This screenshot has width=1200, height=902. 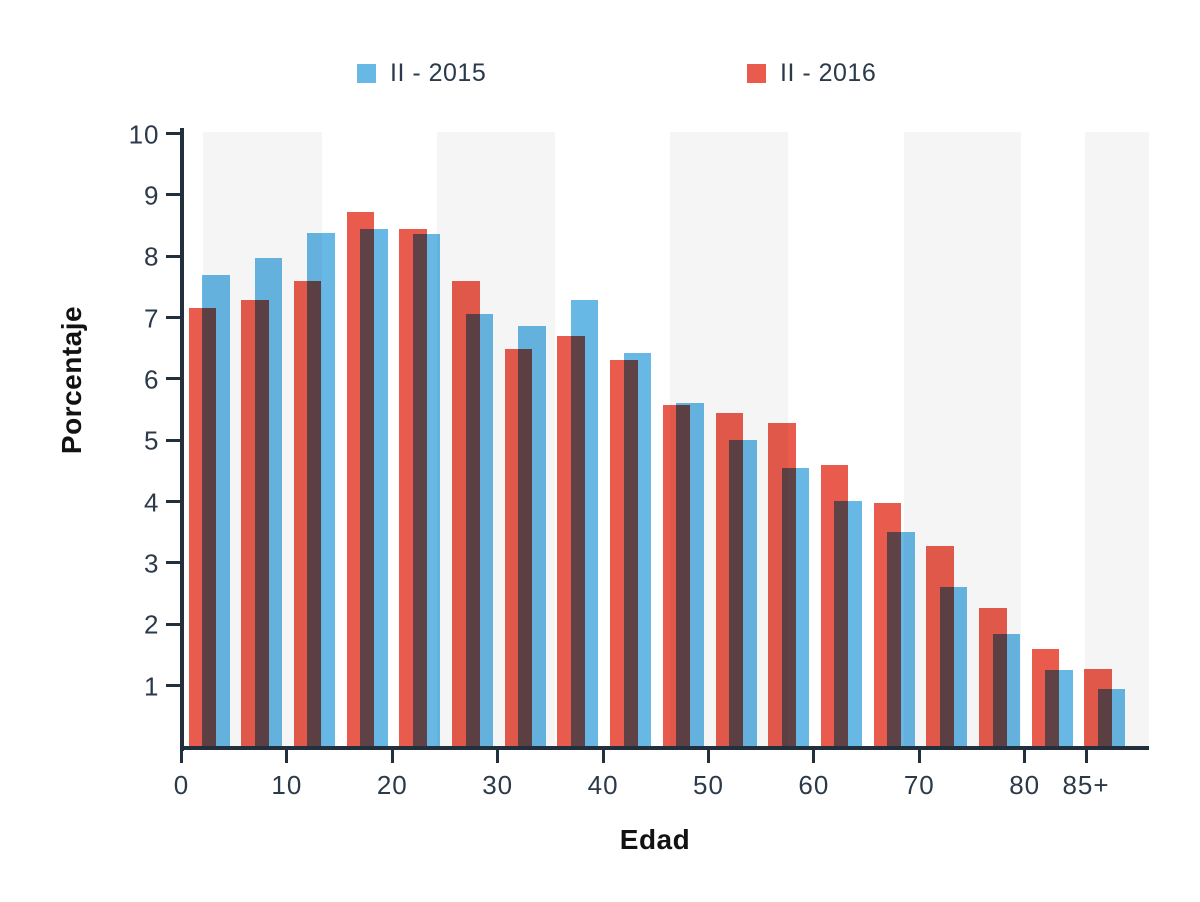 What do you see at coordinates (152, 379) in the screenshot?
I see `y-tick-label: 6` at bounding box center [152, 379].